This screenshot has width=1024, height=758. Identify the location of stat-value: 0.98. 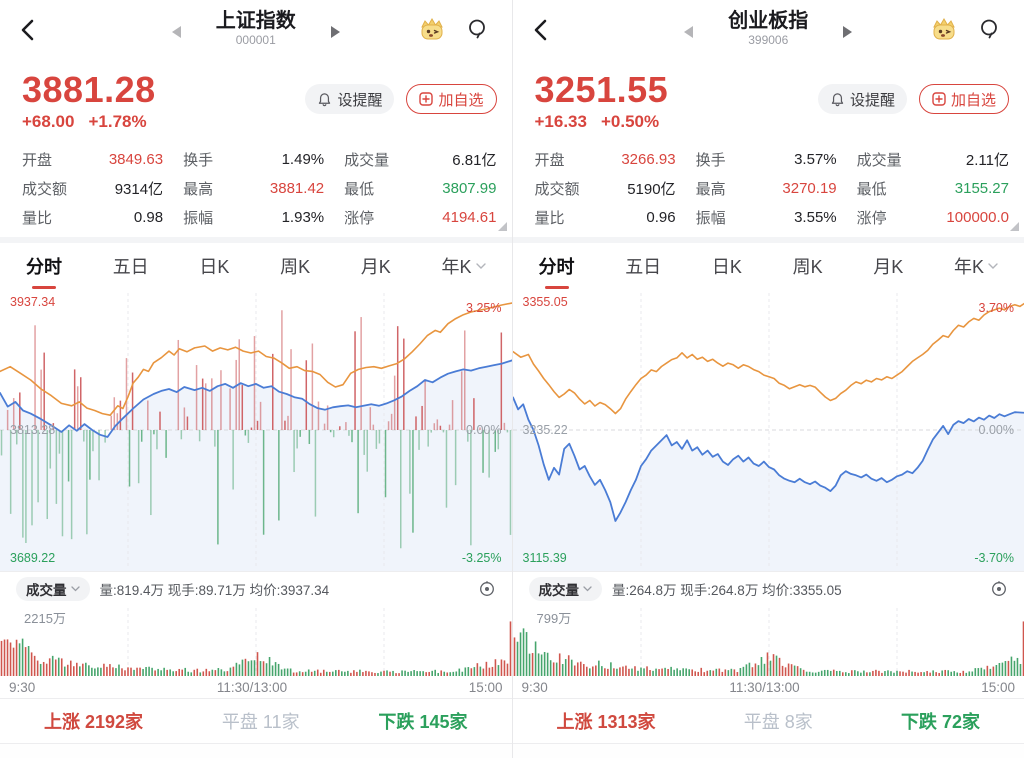
(148, 217).